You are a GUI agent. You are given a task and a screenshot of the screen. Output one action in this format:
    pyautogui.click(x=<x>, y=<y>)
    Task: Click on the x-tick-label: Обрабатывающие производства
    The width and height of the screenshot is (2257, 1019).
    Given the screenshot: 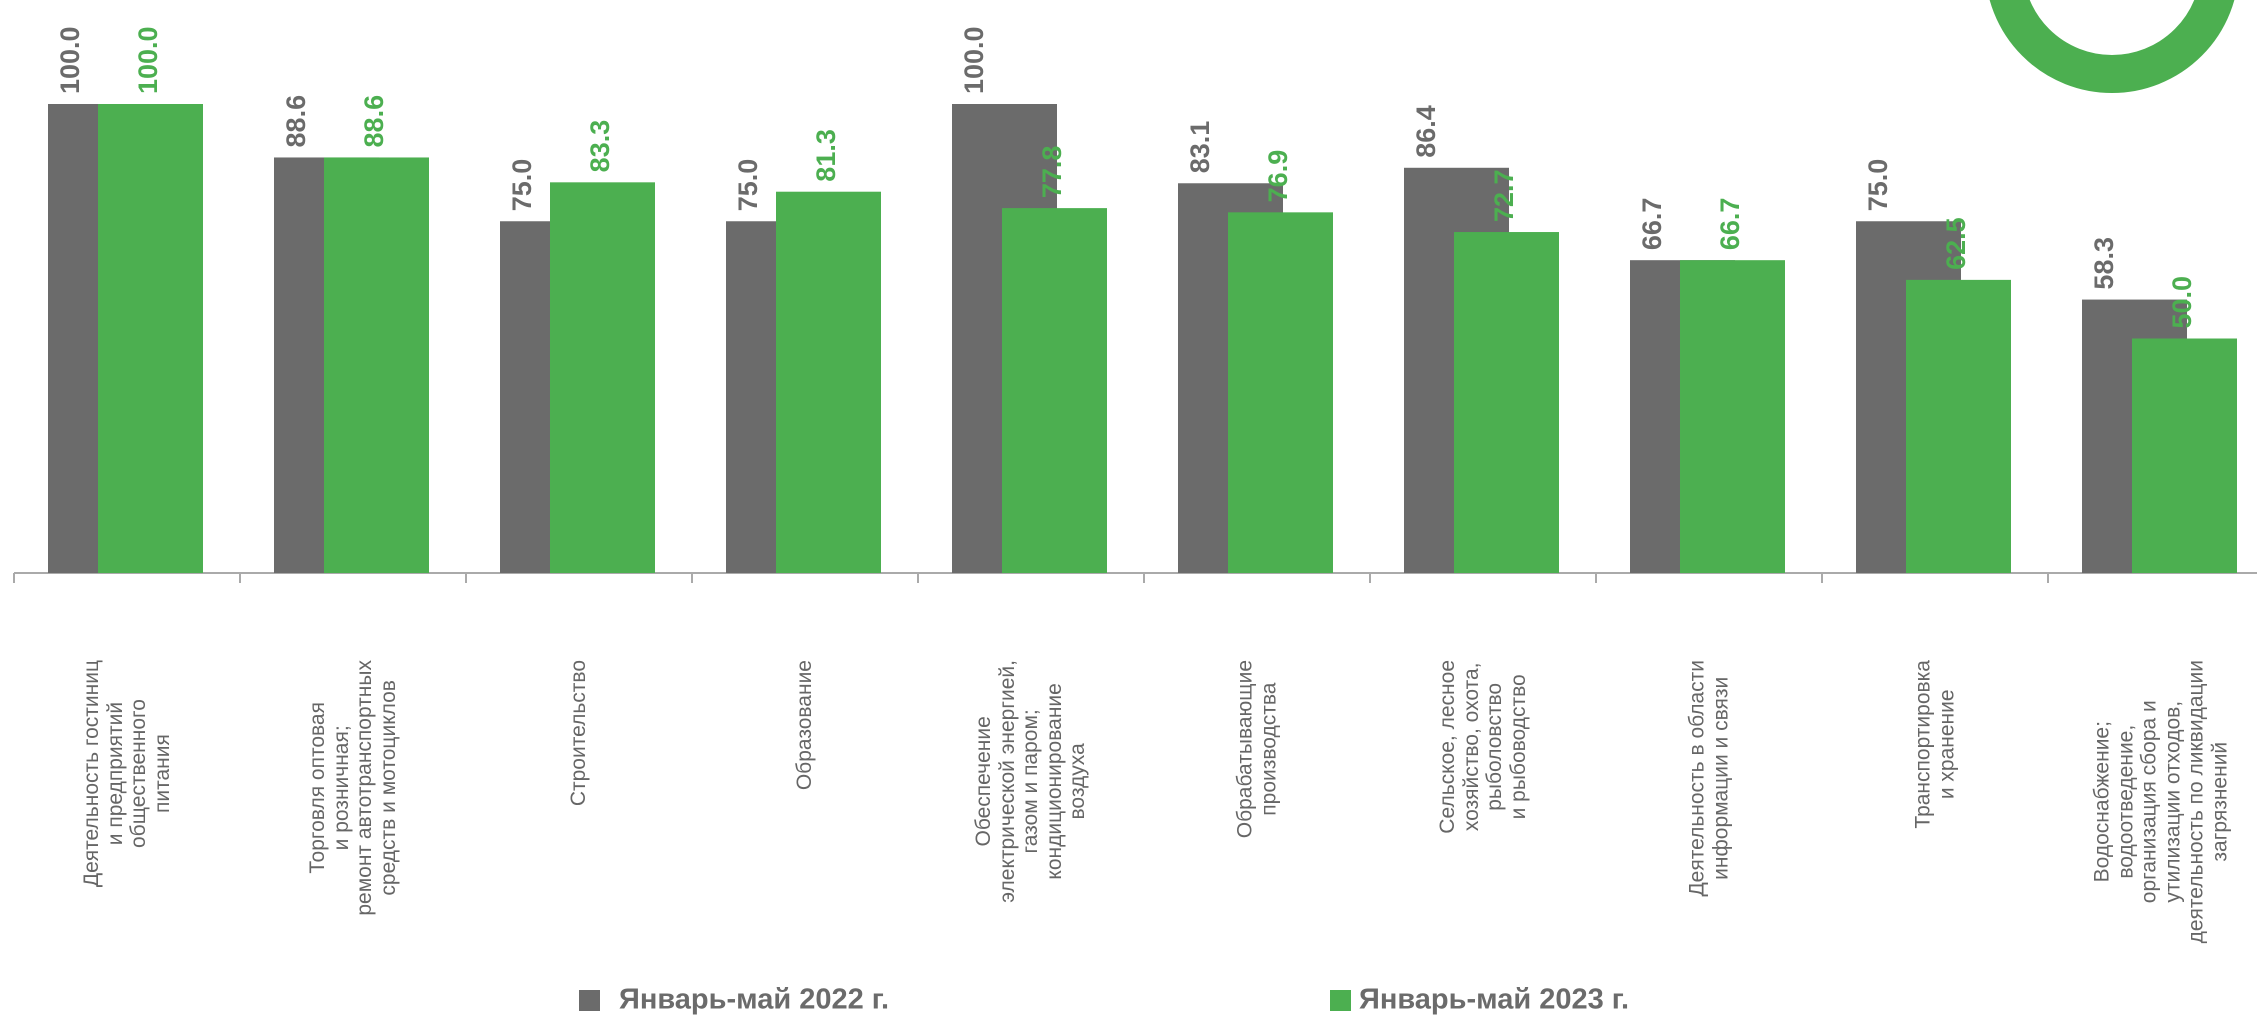 What is the action you would take?
    pyautogui.click(x=1256, y=749)
    